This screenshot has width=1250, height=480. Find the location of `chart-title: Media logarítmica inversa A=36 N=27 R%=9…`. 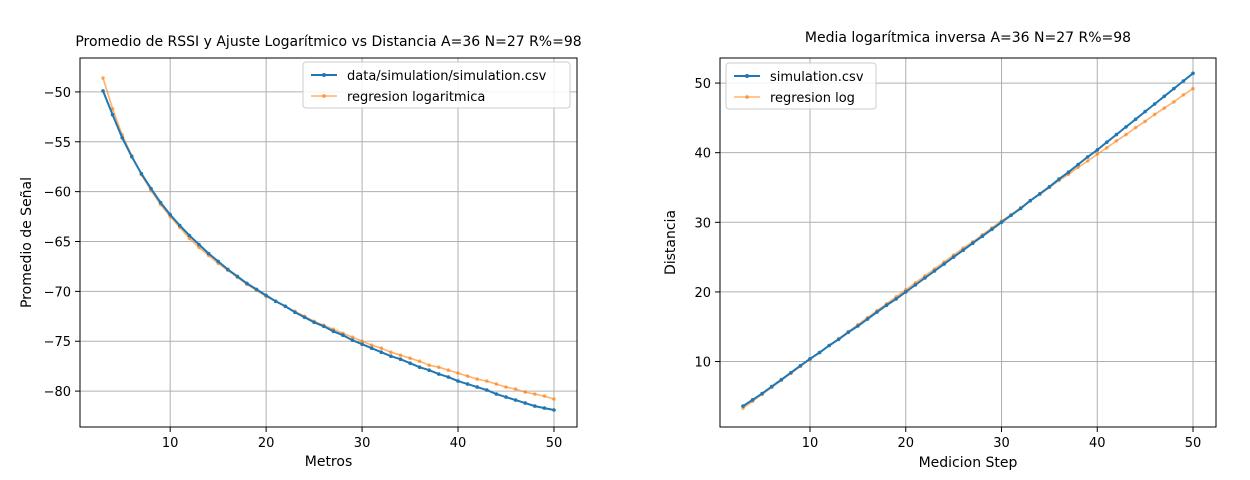

chart-title: Media logarítmica inversa A=36 N=27 R%=9… is located at coordinates (968, 38).